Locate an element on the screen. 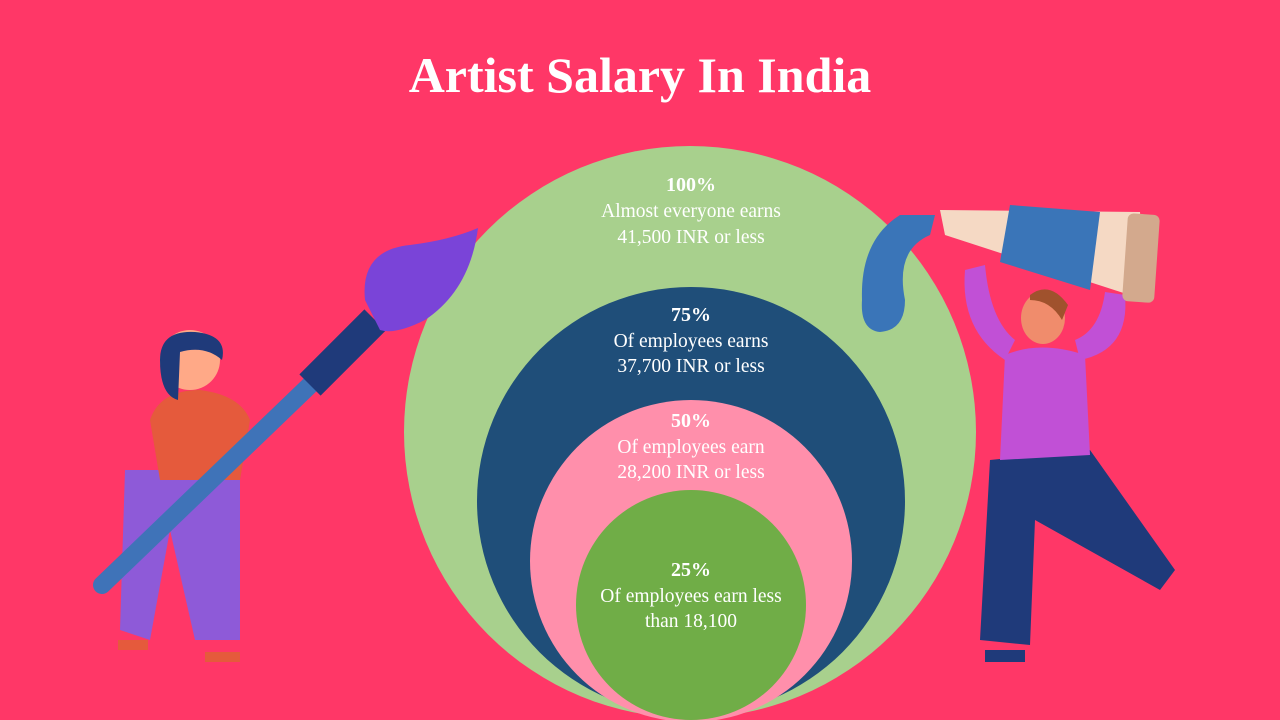 This screenshot has height=720, width=1280. ring-text: 37,700 INR or less is located at coordinates (690, 366).